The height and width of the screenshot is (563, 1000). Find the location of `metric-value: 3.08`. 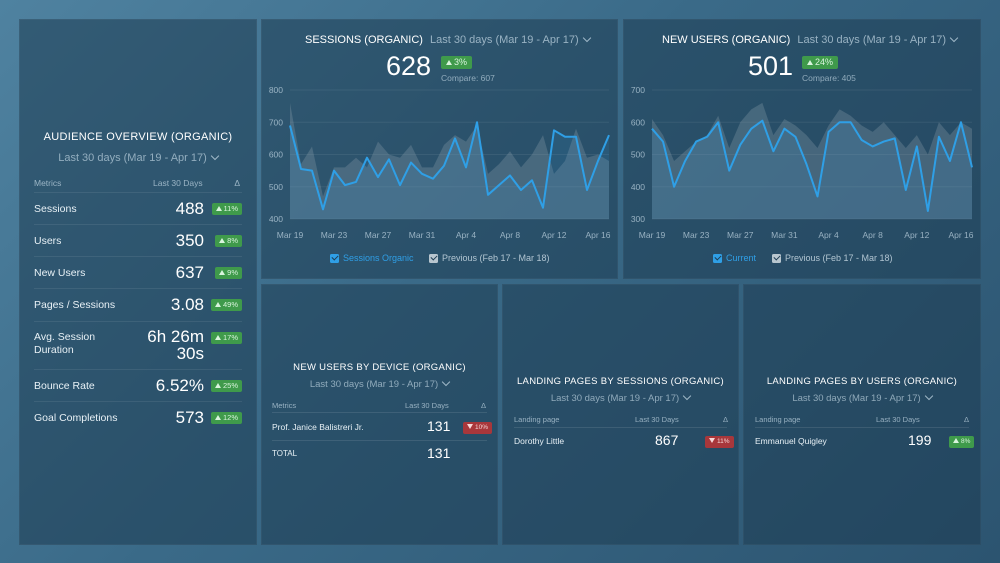

metric-value: 3.08 is located at coordinates (187, 304).